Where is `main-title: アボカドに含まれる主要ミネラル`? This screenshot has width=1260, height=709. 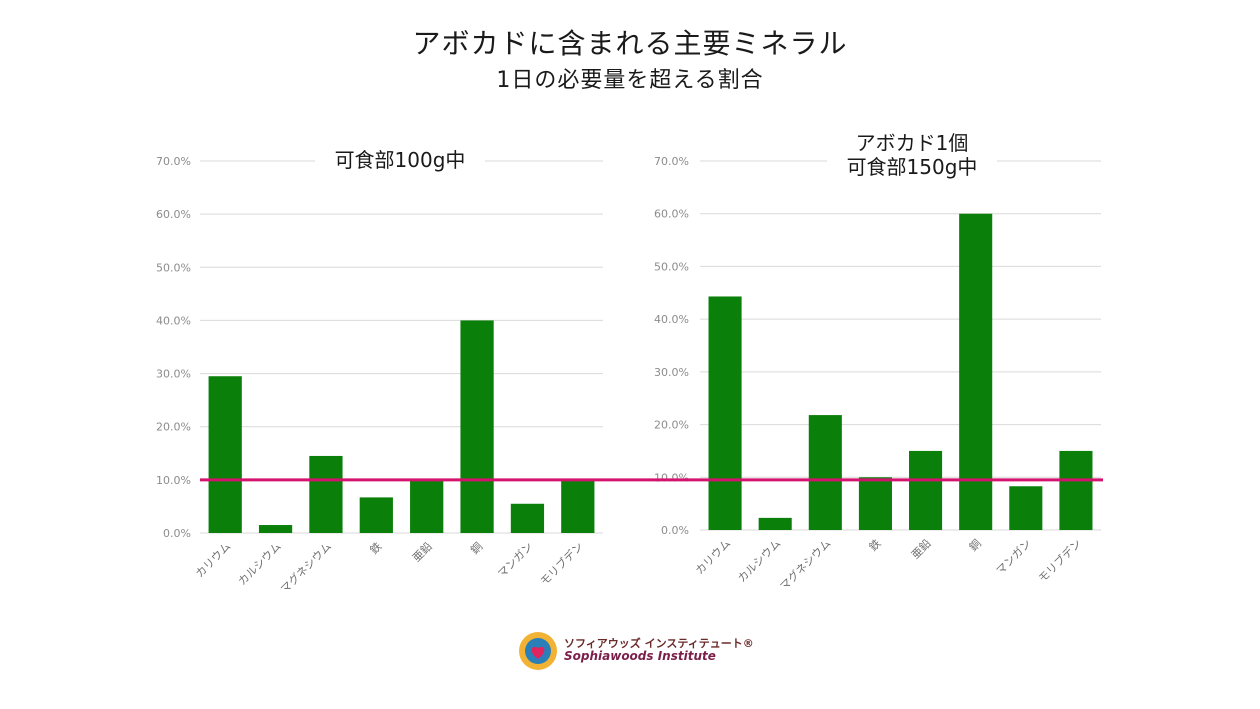
main-title: アボカドに含まれる主要ミネラル is located at coordinates (630, 43).